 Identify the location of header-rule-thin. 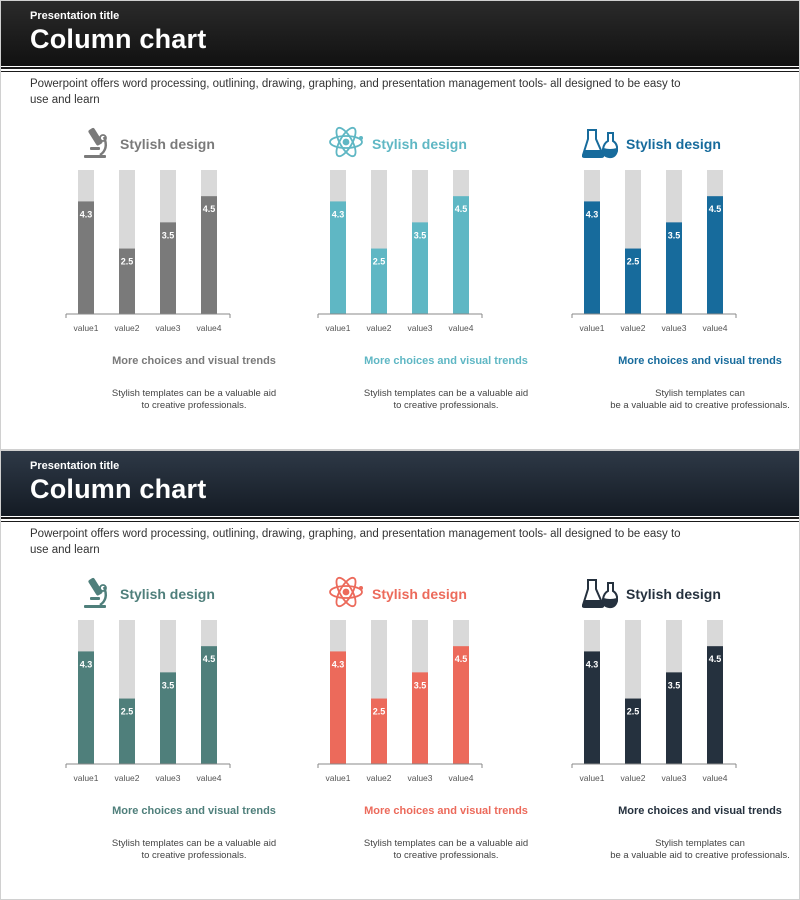
(400, 521).